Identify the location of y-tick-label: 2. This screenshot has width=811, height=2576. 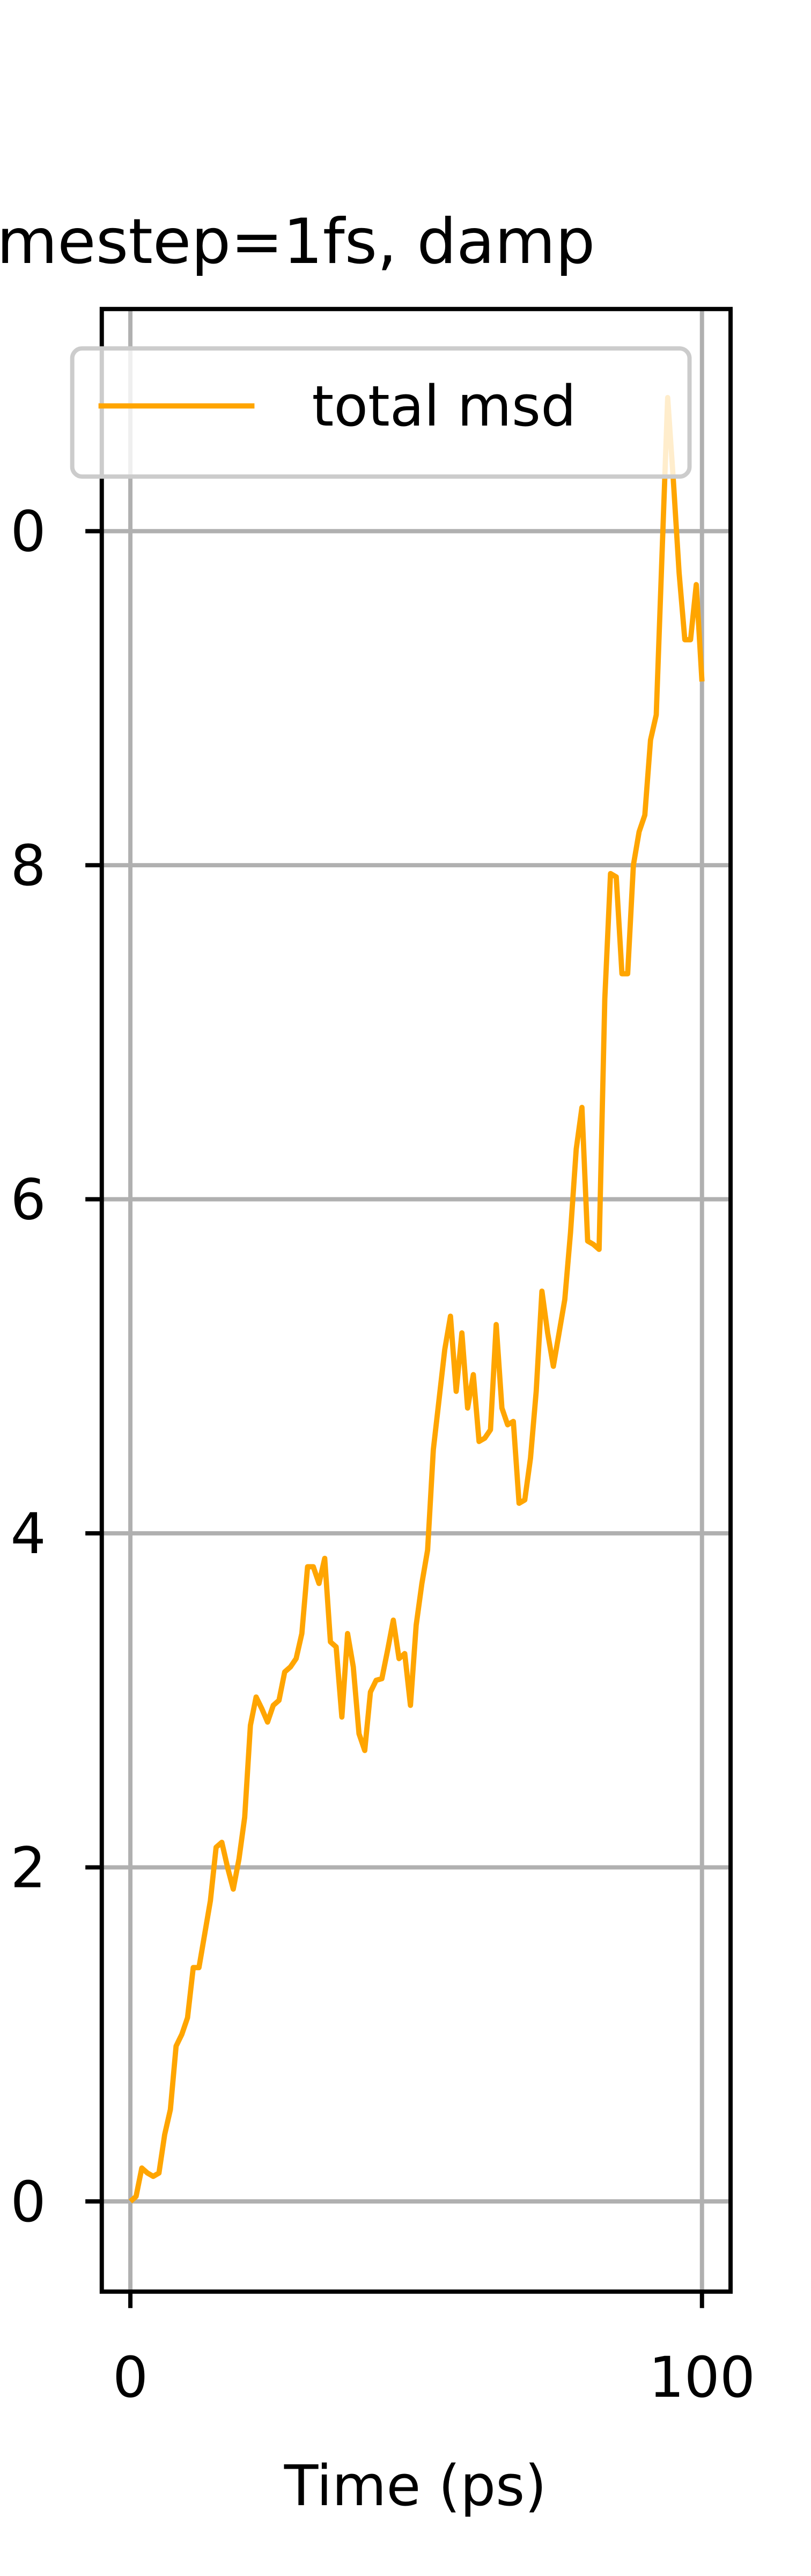
(28, 1867).